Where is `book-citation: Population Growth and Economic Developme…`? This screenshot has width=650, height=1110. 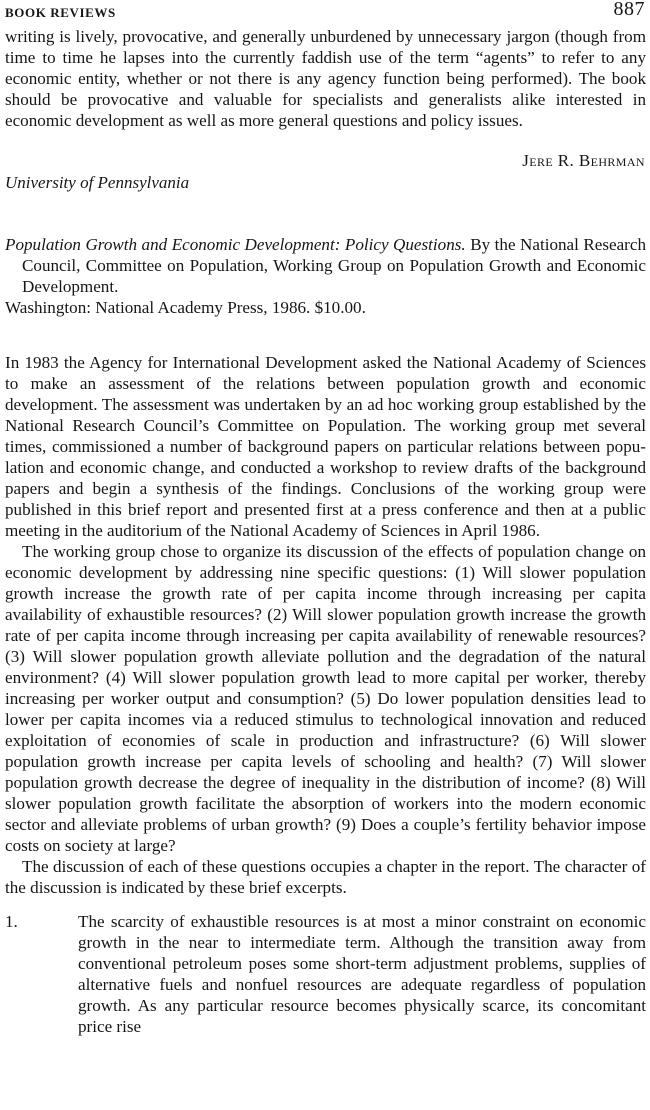 book-citation: Population Growth and Economic Developme… is located at coordinates (325, 276).